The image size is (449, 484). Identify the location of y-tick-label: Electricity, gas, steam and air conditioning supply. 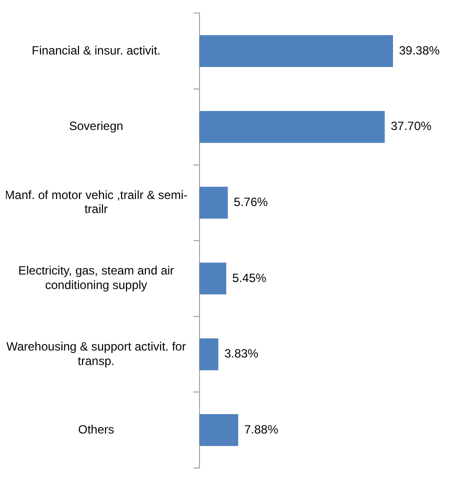
(96, 278).